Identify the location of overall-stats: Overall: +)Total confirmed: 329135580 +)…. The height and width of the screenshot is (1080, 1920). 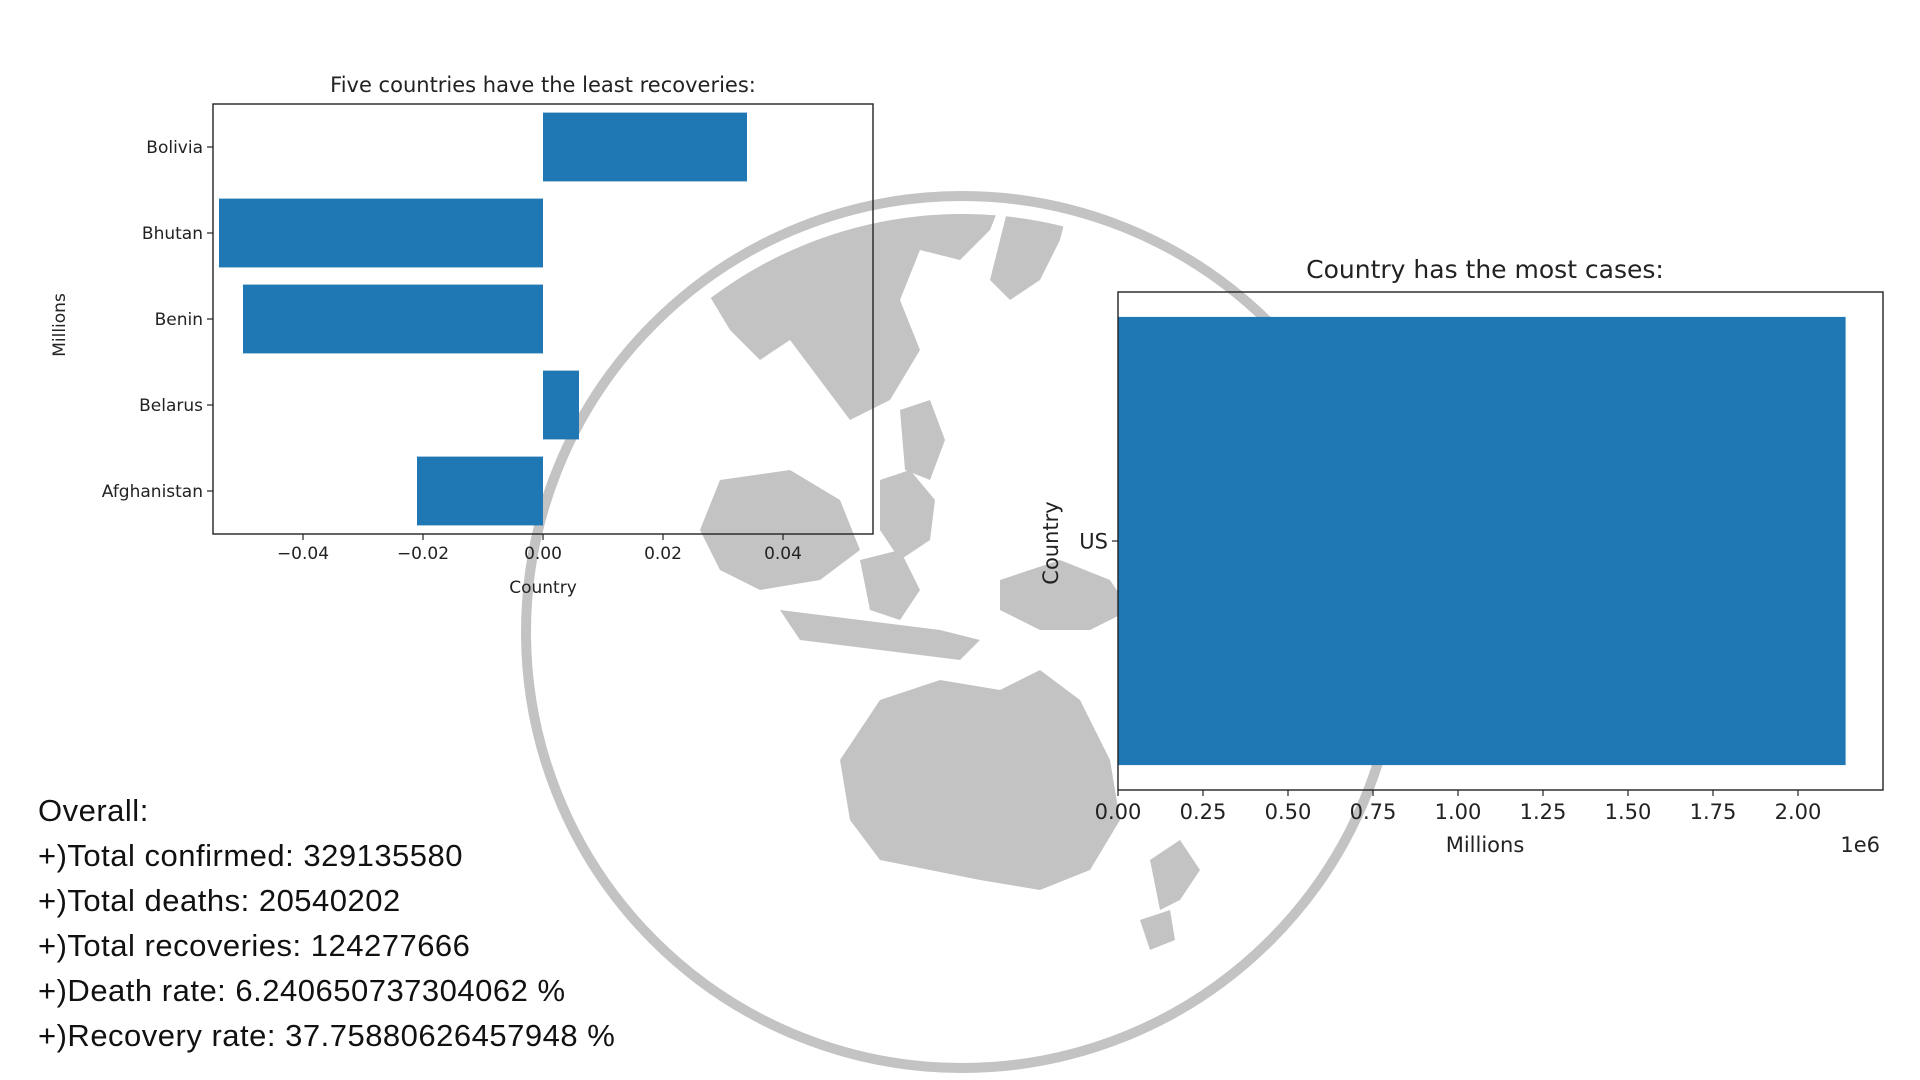
(326, 923).